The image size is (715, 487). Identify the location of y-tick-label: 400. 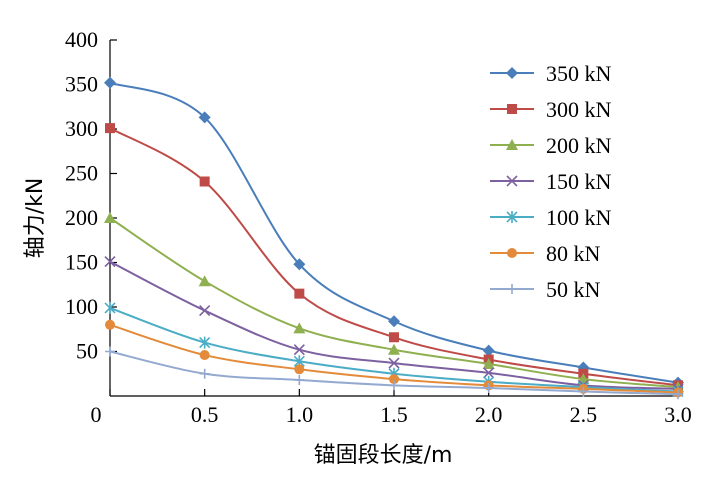
(81, 39).